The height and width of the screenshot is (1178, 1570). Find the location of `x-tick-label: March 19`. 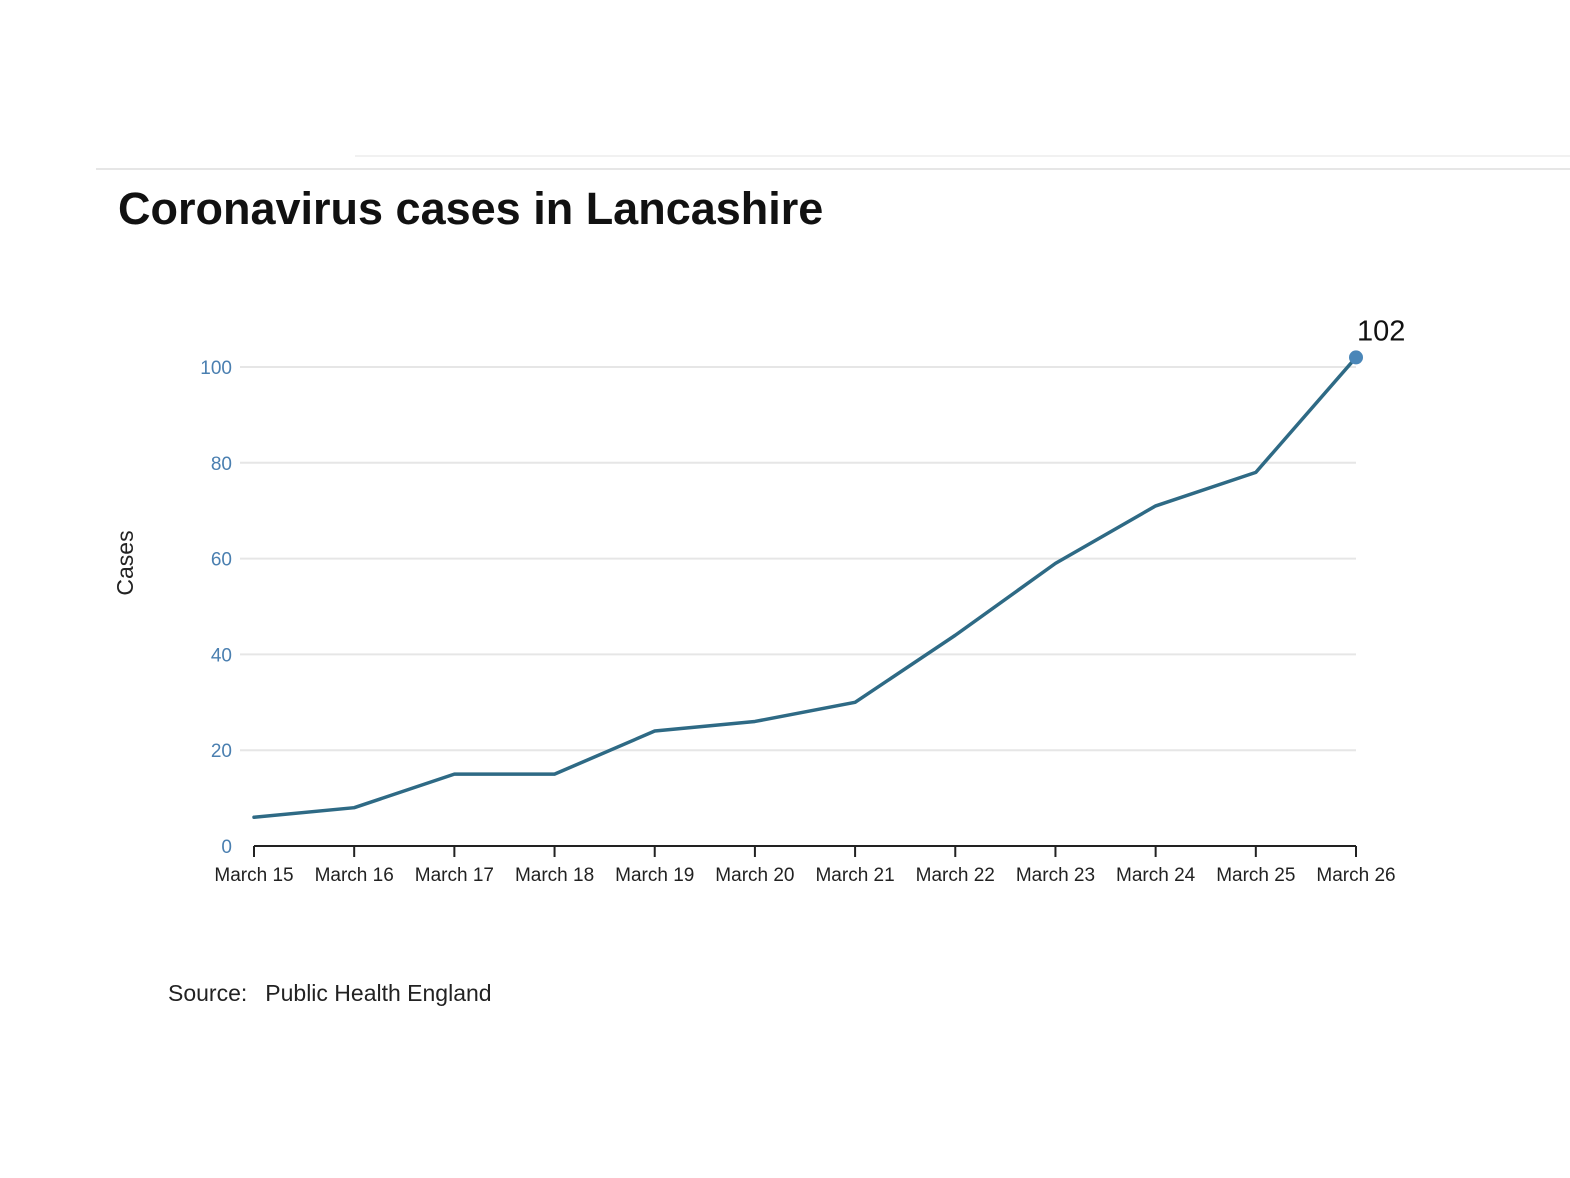

x-tick-label: March 19 is located at coordinates (654, 875).